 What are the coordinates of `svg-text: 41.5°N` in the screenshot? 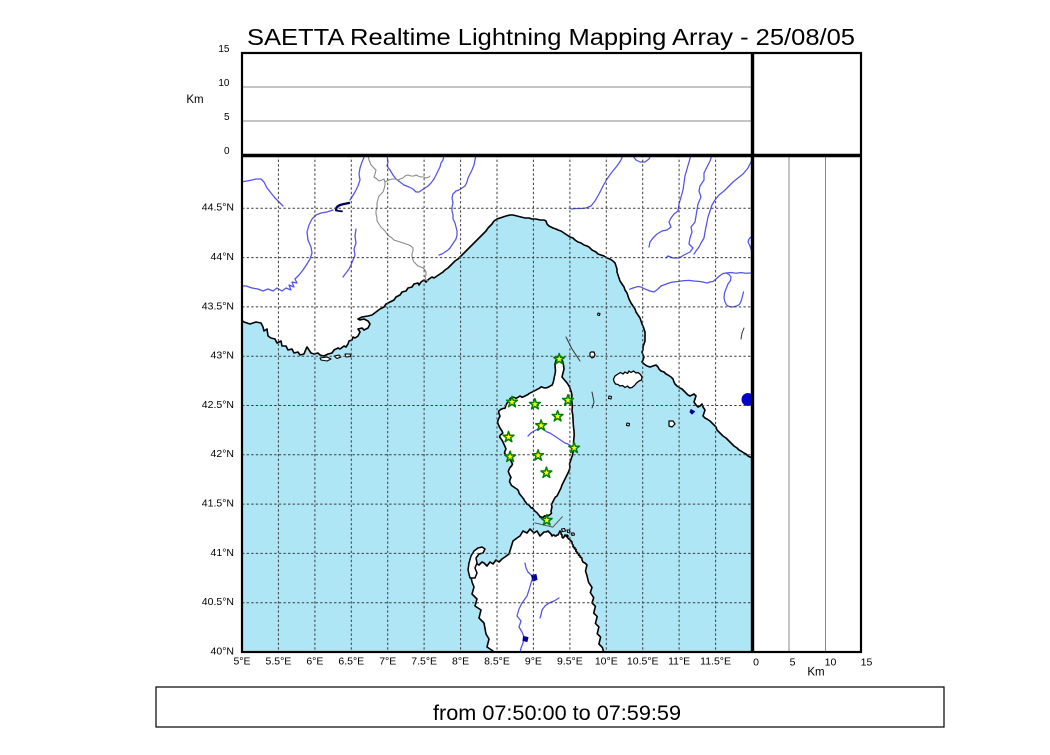 It's located at (218, 504).